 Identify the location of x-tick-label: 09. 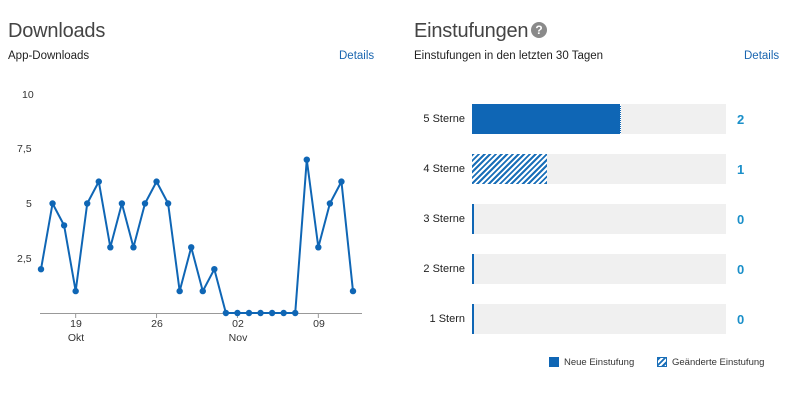
(319, 324).